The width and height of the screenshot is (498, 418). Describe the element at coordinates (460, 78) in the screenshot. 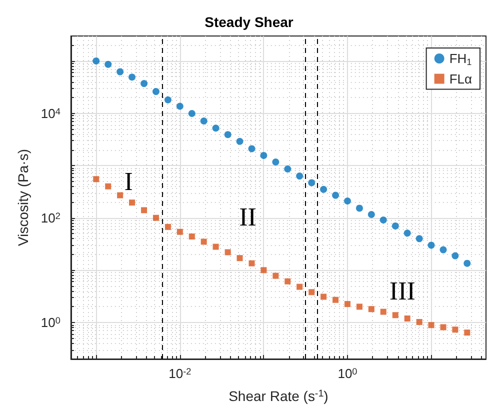

I see `legend-label: FLα` at that location.